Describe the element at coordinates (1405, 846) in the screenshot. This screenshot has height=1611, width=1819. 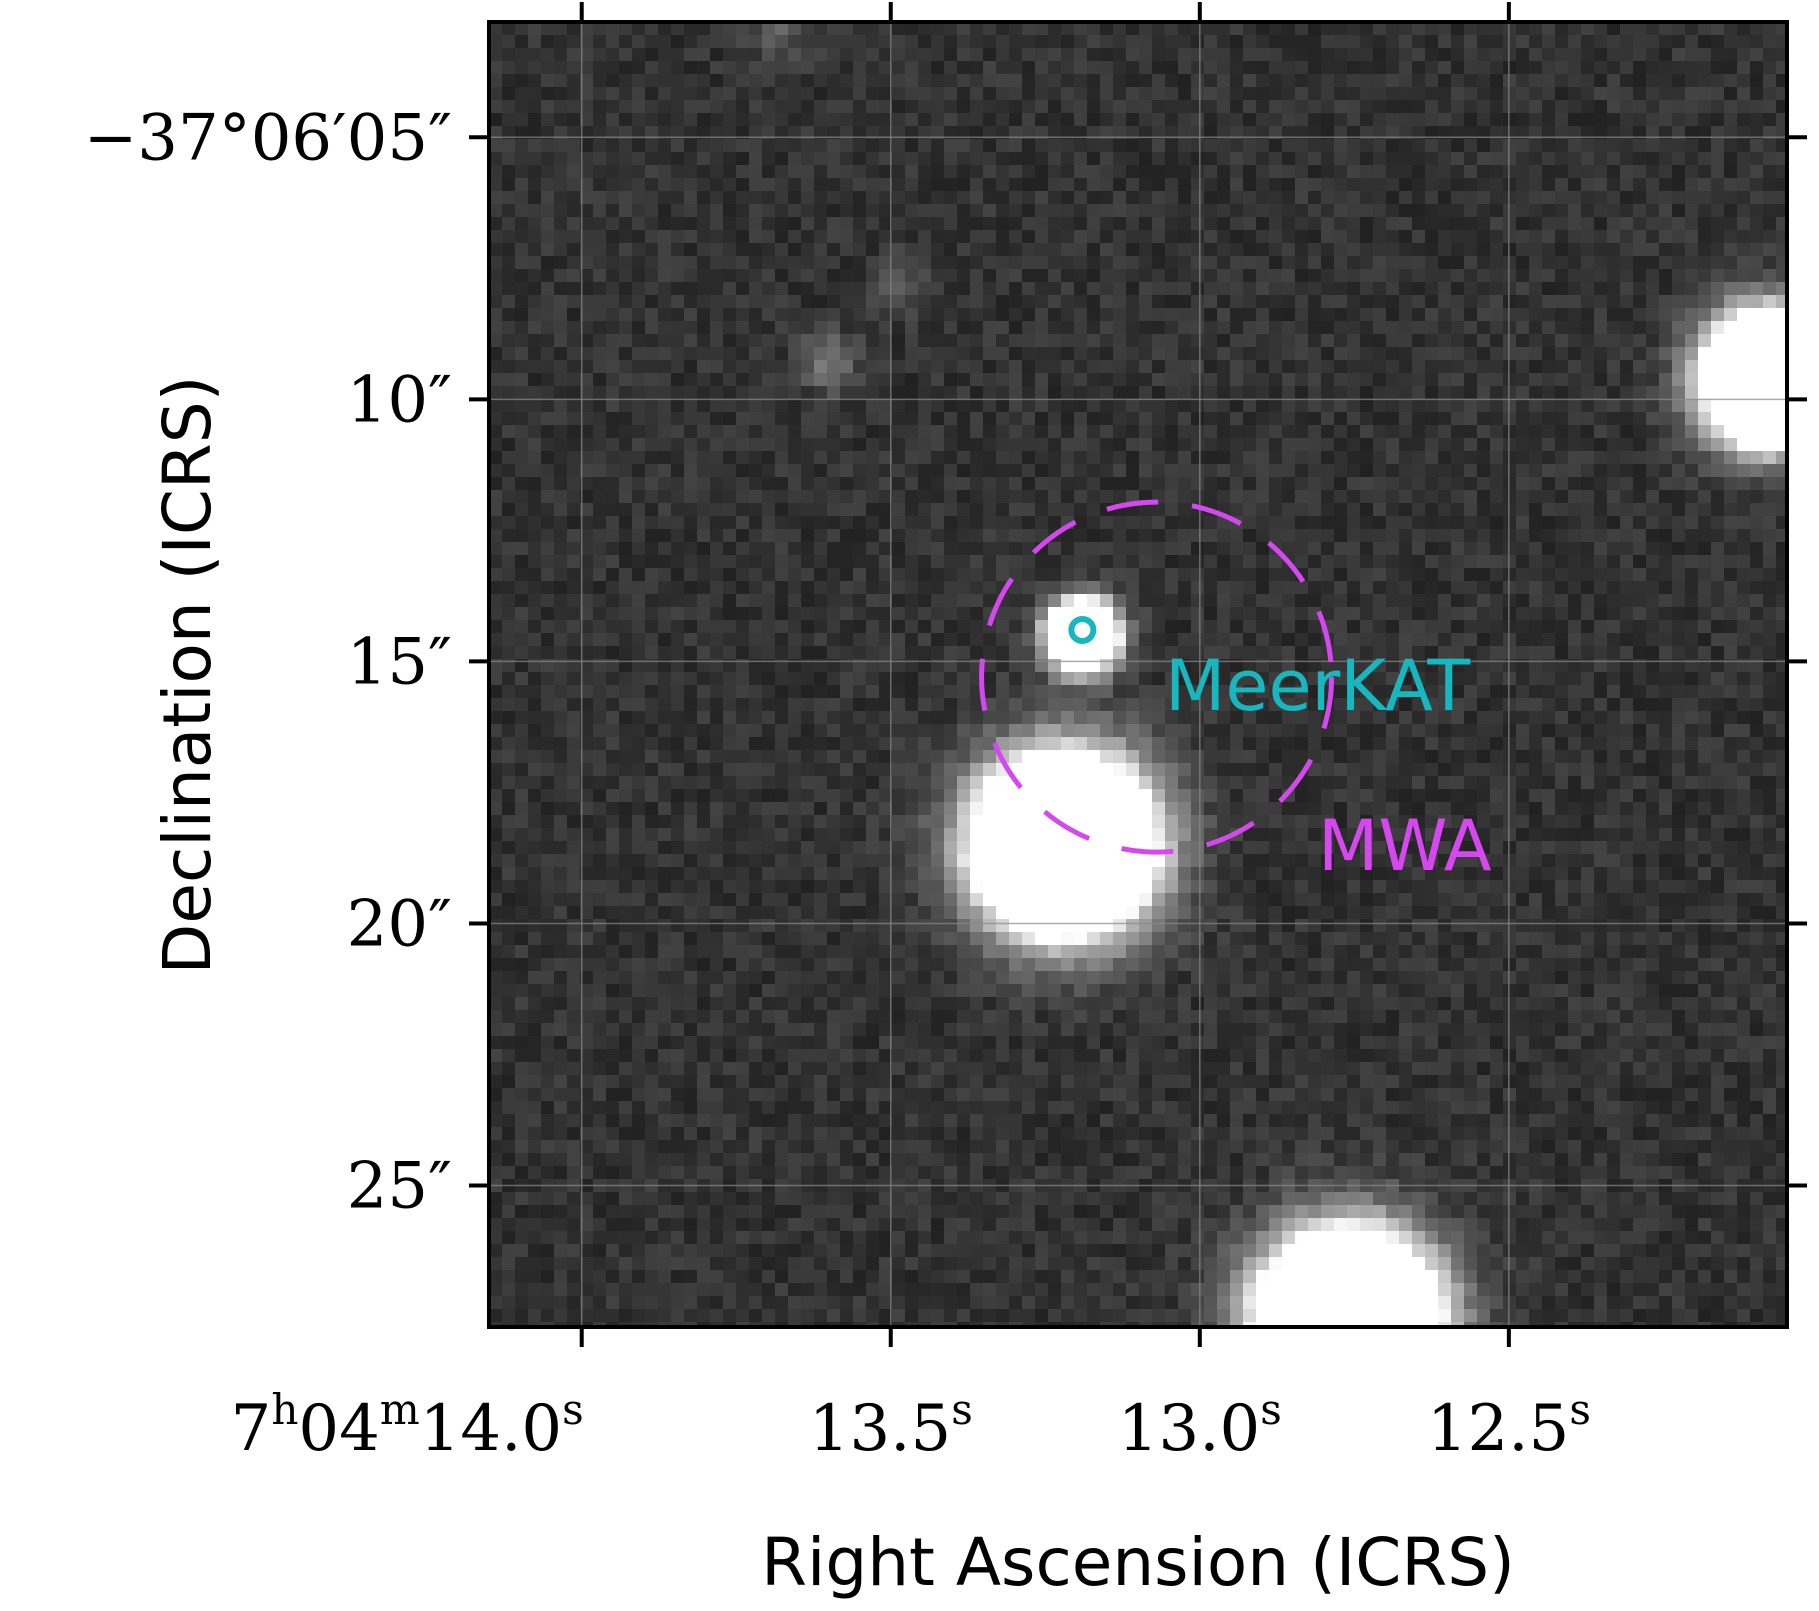
I see `mwa-label: MWA` at that location.